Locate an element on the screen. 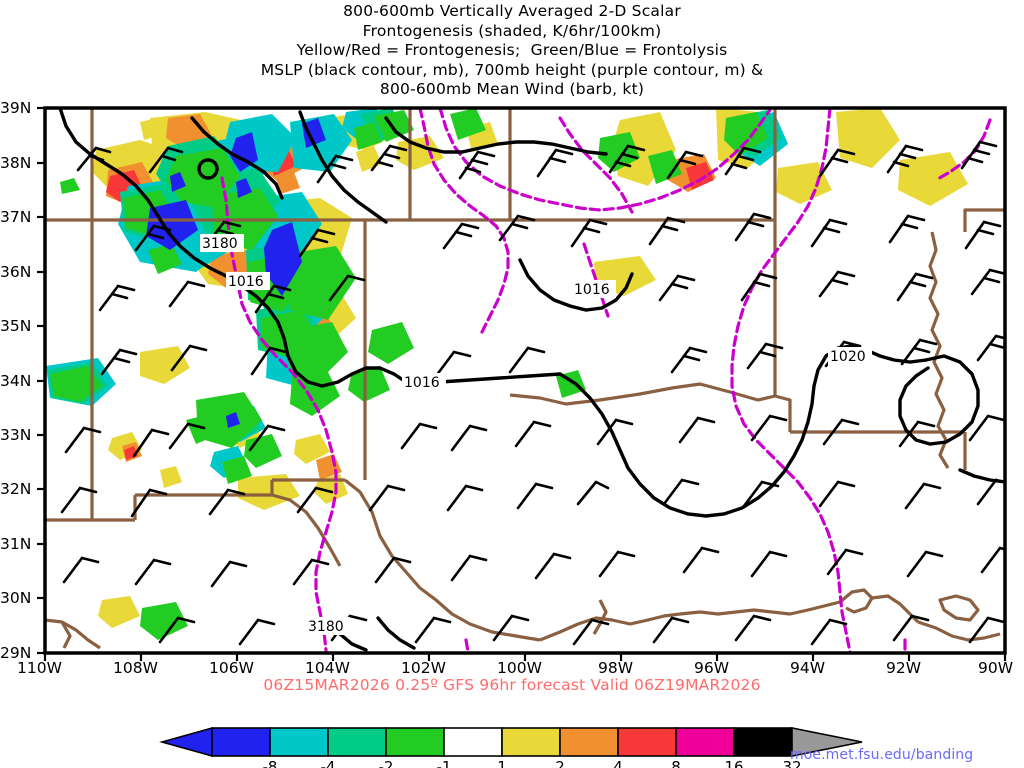 The height and width of the screenshot is (768, 1024). y-tick-39N: 39N is located at coordinates (16, 108).